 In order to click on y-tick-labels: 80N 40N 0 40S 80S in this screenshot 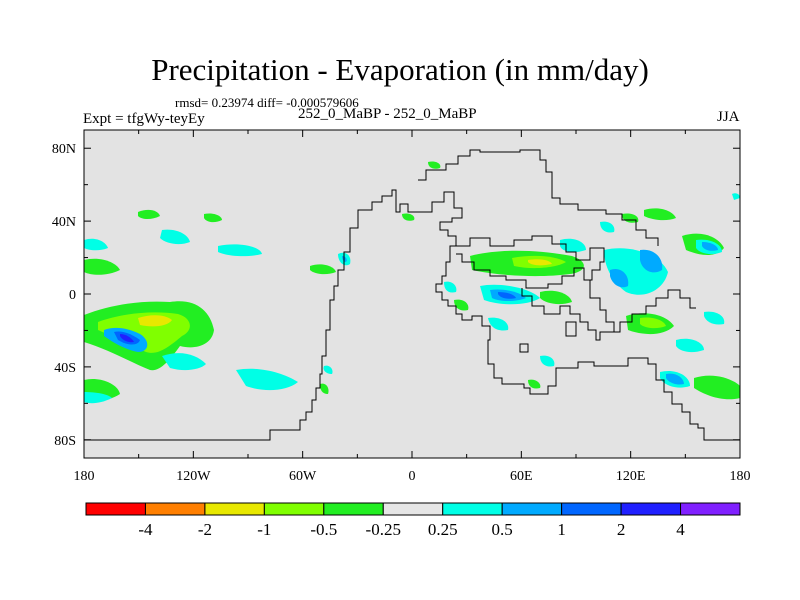, I will do `click(64, 295)`.